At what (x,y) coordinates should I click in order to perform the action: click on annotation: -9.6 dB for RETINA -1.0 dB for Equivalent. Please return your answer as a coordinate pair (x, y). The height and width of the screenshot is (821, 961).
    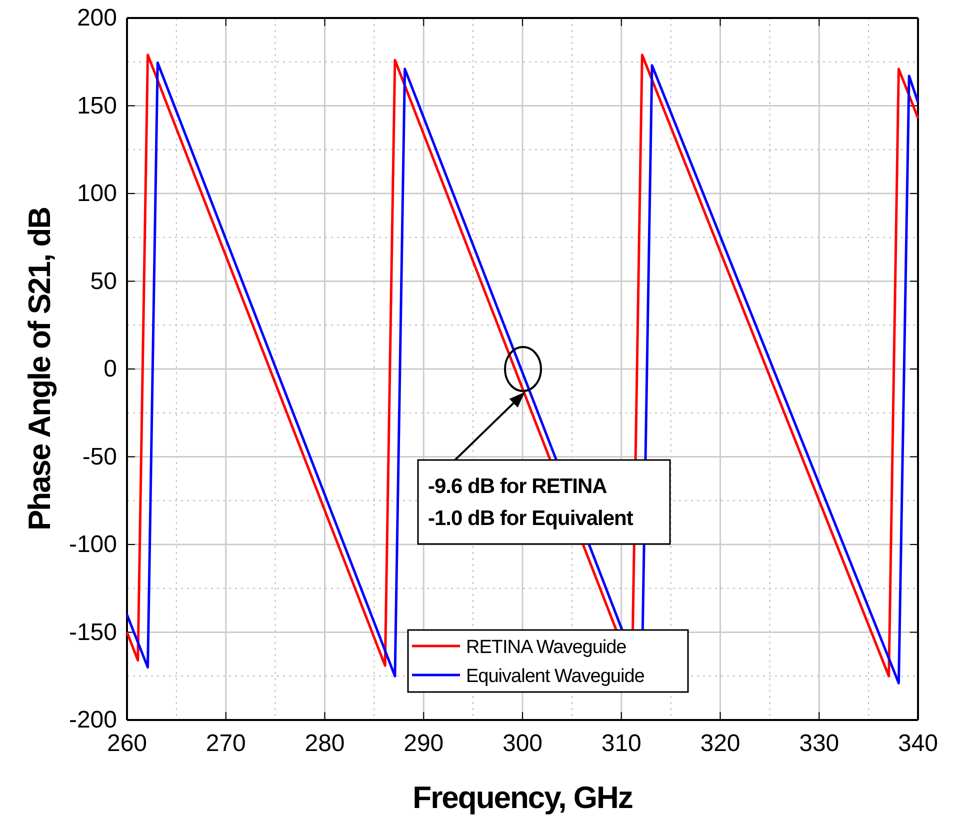
    Looking at the image, I should click on (531, 502).